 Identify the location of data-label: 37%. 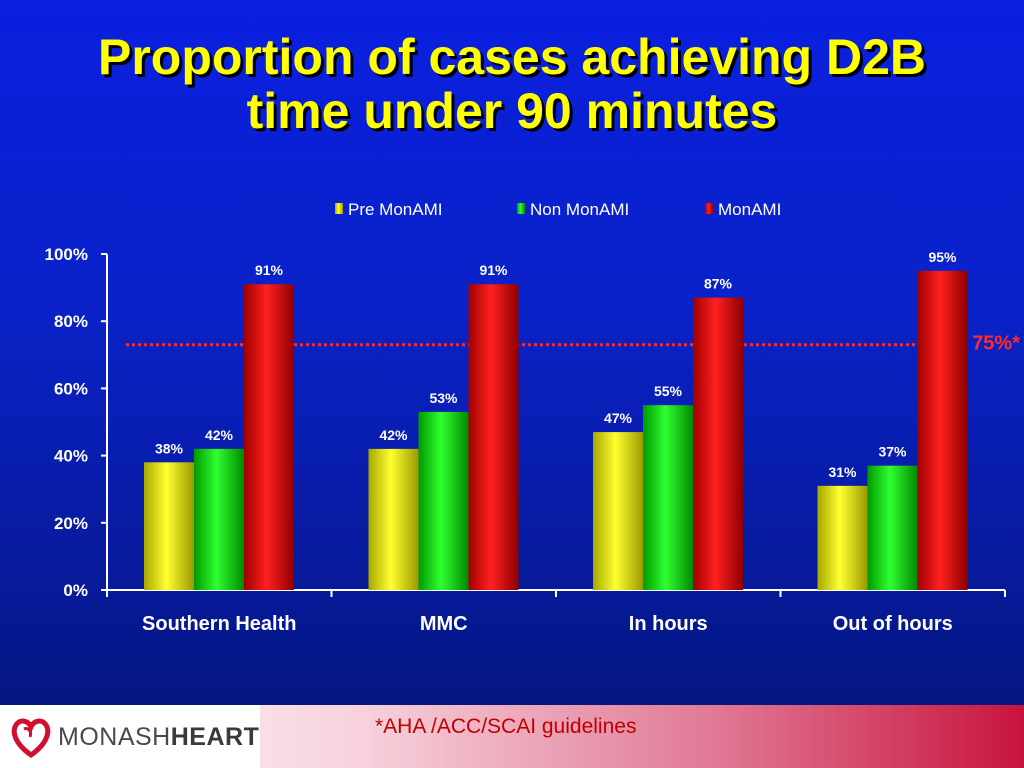
(892, 452).